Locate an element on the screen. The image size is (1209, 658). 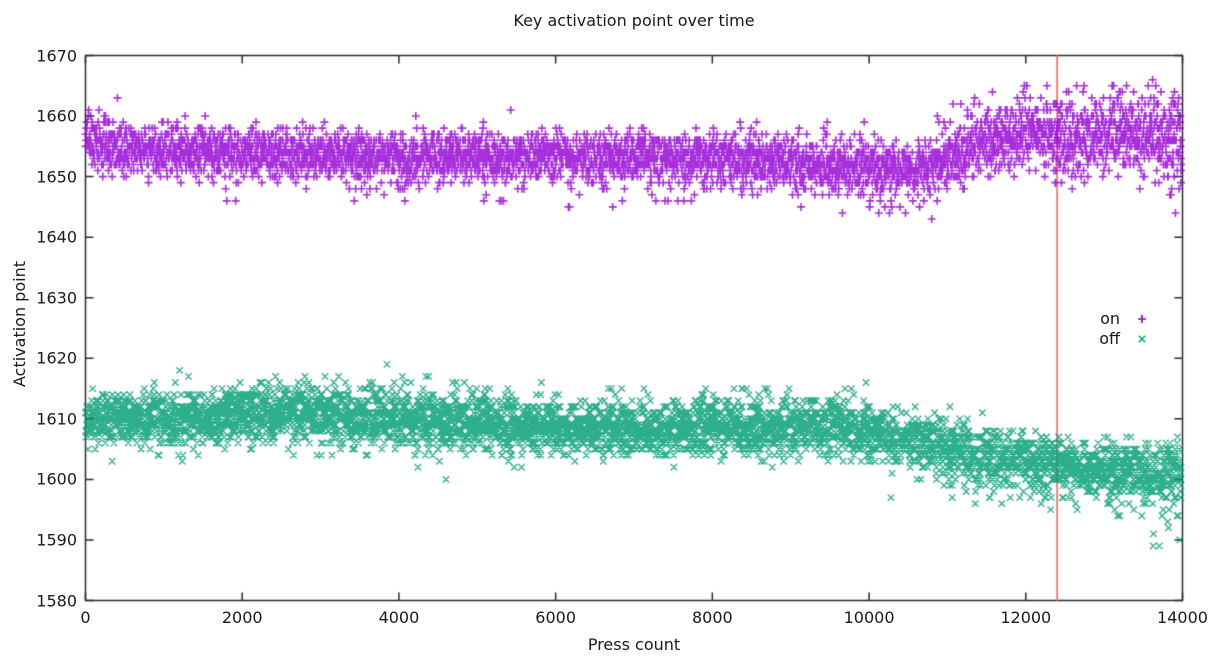
x-tick-label: 10000 is located at coordinates (869, 617).